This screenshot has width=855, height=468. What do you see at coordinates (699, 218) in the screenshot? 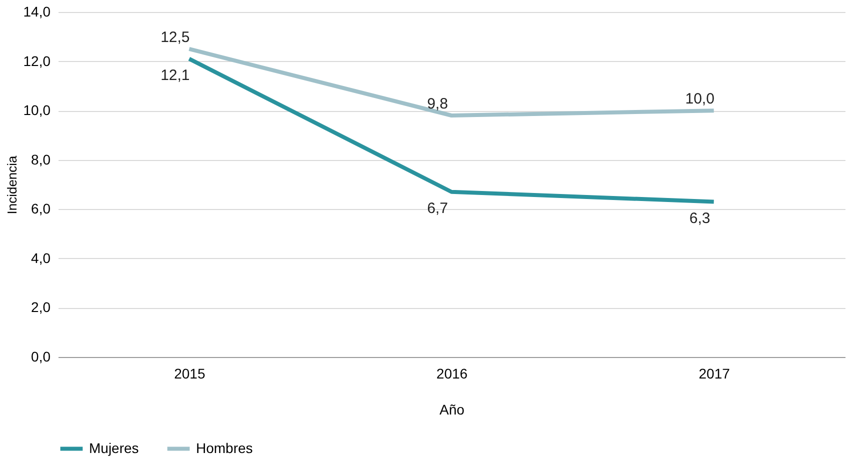
I see `data-label: 6,3` at bounding box center [699, 218].